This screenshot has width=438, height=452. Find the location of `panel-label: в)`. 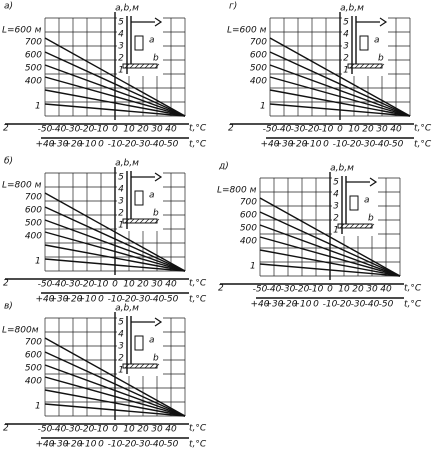

panel-label: в) is located at coordinates (8, 307).